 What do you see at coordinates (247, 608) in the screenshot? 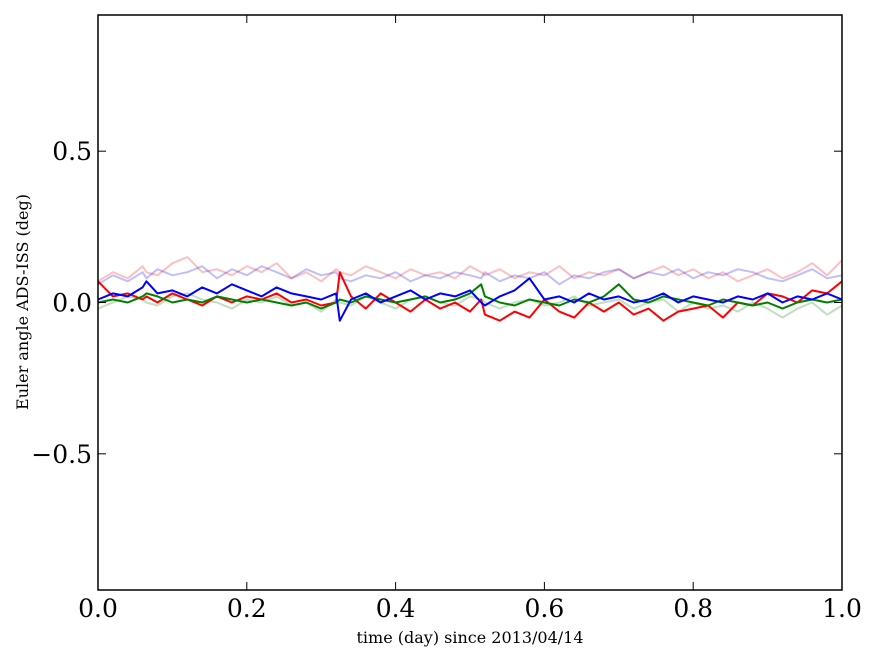
I see `x-tick-label: 0.2` at bounding box center [247, 608].